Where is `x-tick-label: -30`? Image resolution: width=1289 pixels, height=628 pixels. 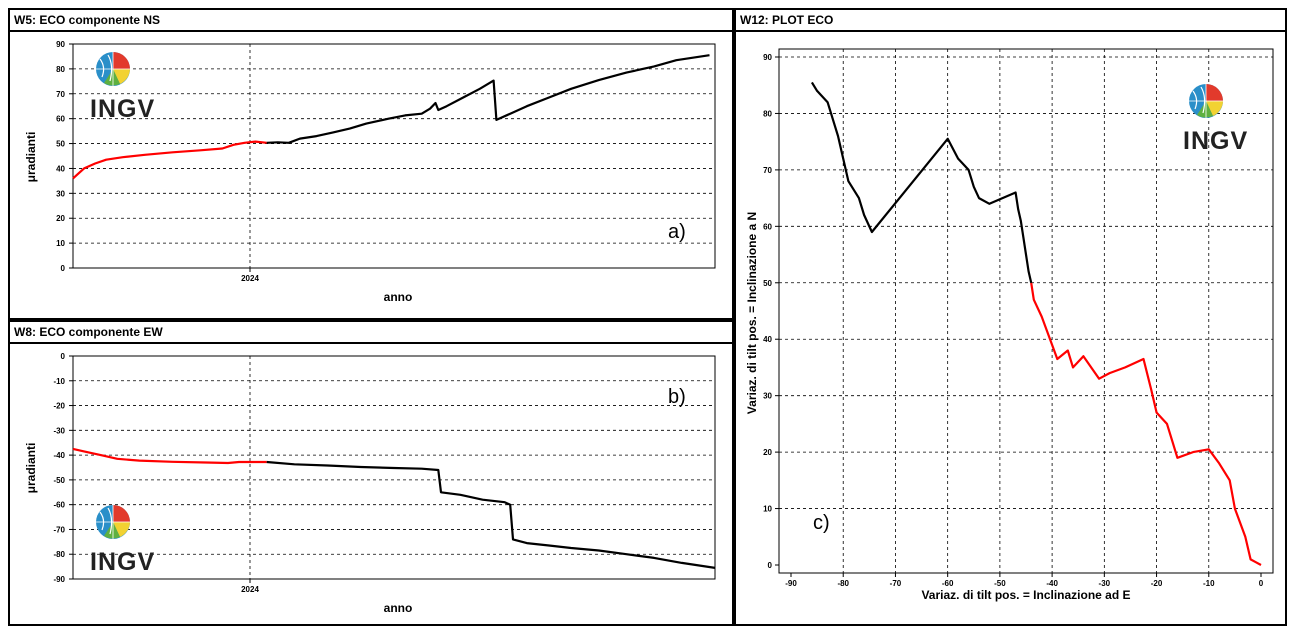
x-tick-label: -30 is located at coordinates (1105, 583).